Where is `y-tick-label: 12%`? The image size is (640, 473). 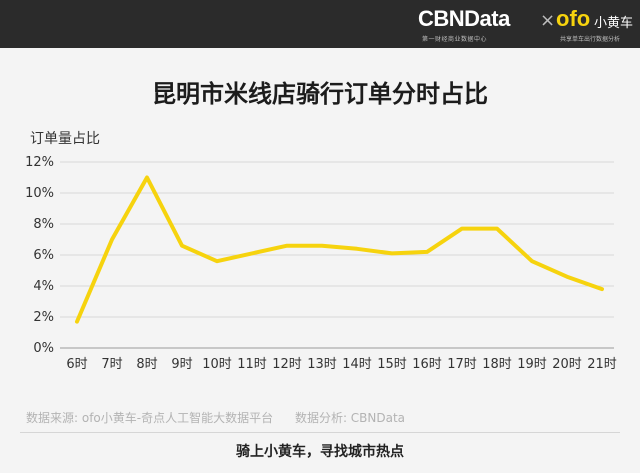
y-tick-label: 12% is located at coordinates (39, 162).